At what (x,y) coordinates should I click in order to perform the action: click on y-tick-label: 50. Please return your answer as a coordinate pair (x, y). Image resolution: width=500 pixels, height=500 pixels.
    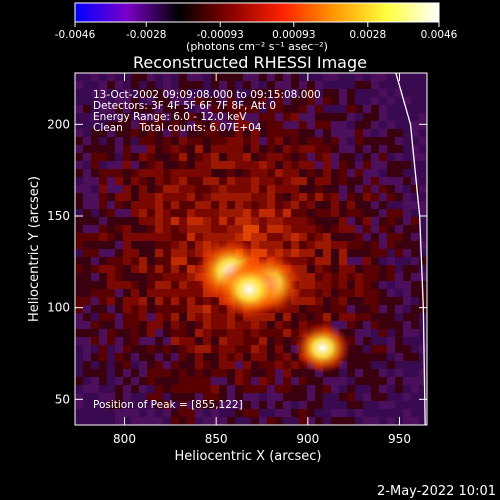
    Looking at the image, I should click on (62, 399).